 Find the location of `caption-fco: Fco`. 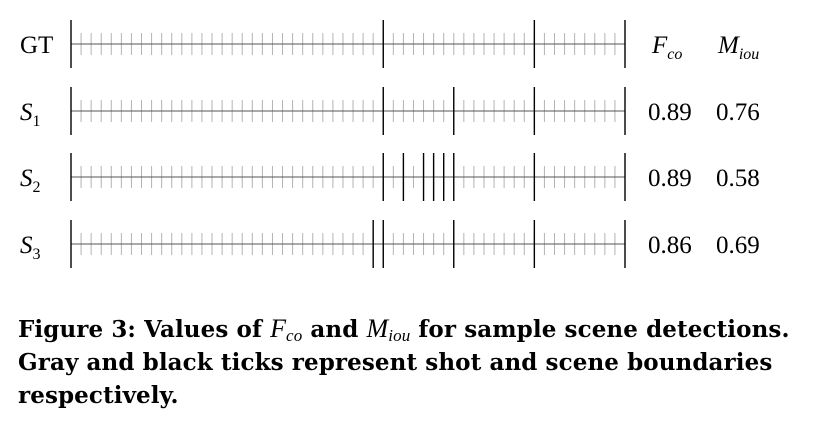

caption-fco: Fco is located at coordinates (286, 329).